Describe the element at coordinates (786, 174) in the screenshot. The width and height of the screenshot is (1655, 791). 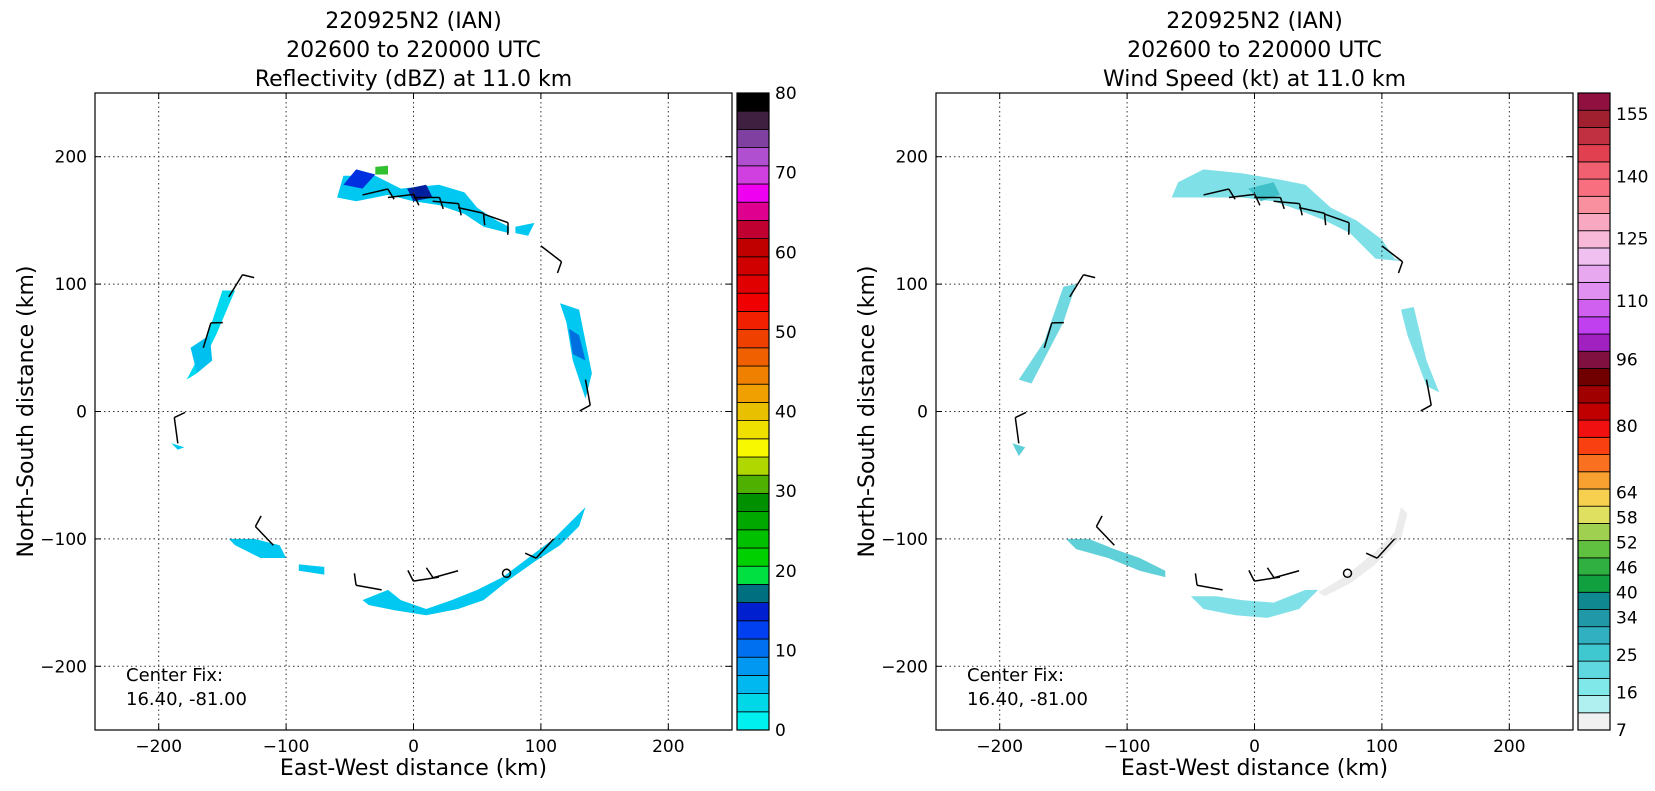
I see `colorbar-tick-label: 70` at that location.